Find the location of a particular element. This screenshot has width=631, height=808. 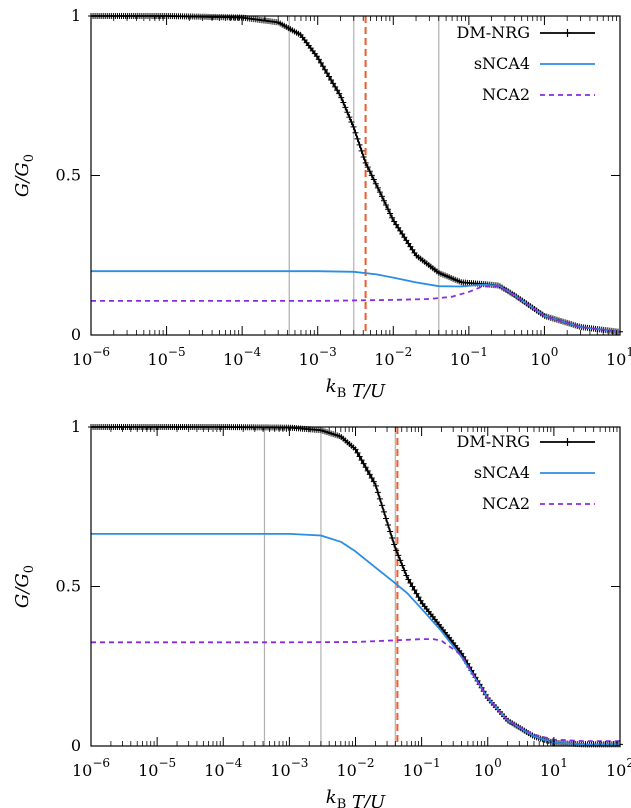

x-tick-label: 10⁻³ is located at coordinates (318, 357).